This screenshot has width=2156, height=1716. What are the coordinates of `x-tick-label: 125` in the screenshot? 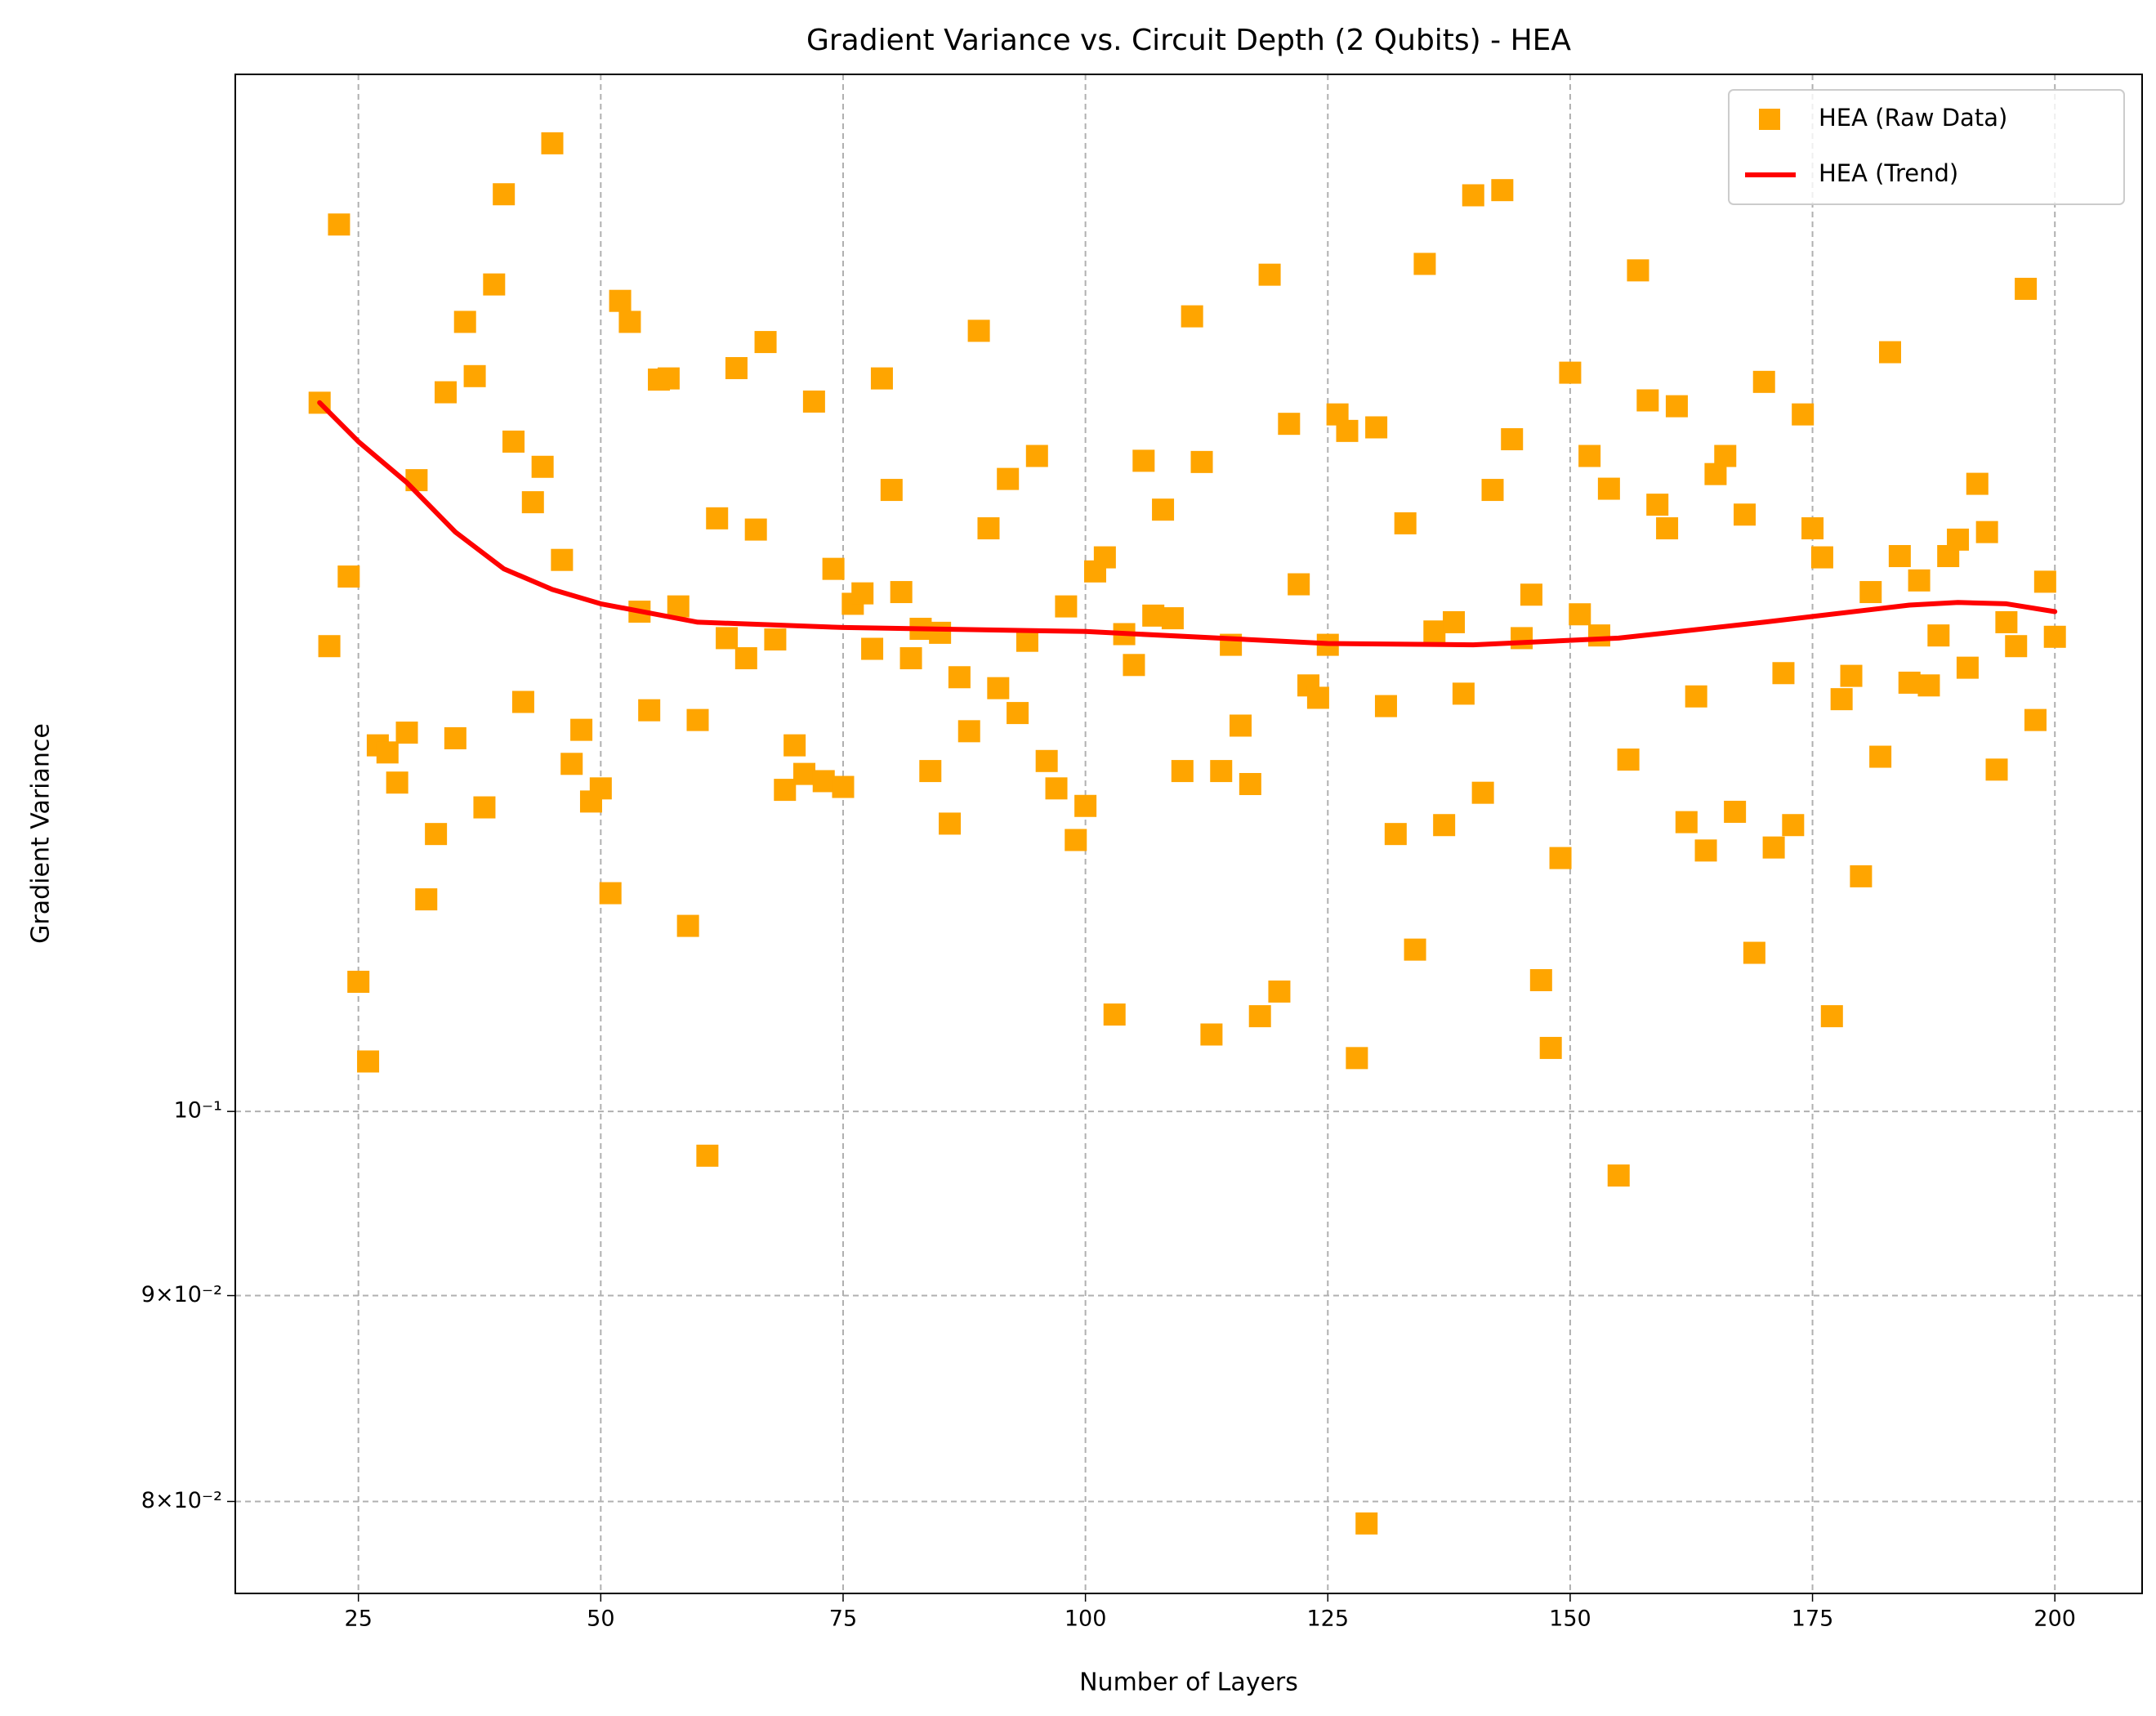 It's located at (1328, 1619).